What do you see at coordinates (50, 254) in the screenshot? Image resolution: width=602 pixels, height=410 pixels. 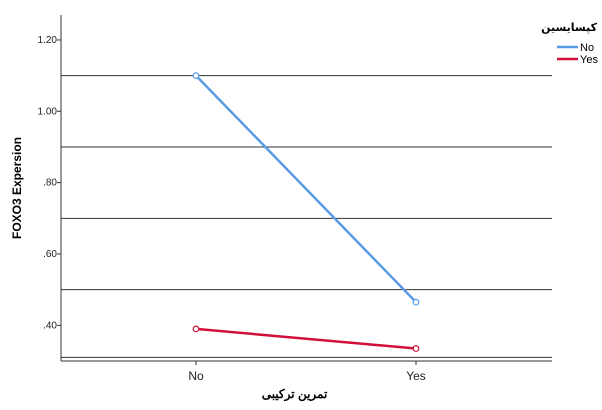 I see `y-tick-label: .60` at bounding box center [50, 254].